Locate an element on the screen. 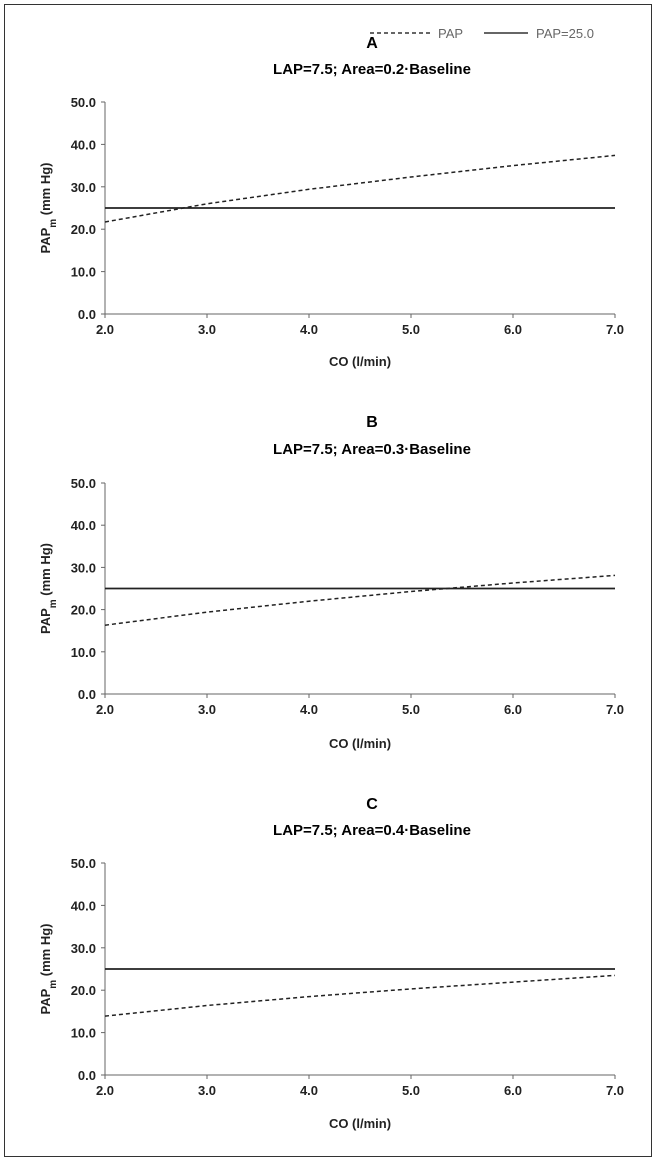  panel-title: LAP=7.5; Area=0.3·Baseline is located at coordinates (372, 449).